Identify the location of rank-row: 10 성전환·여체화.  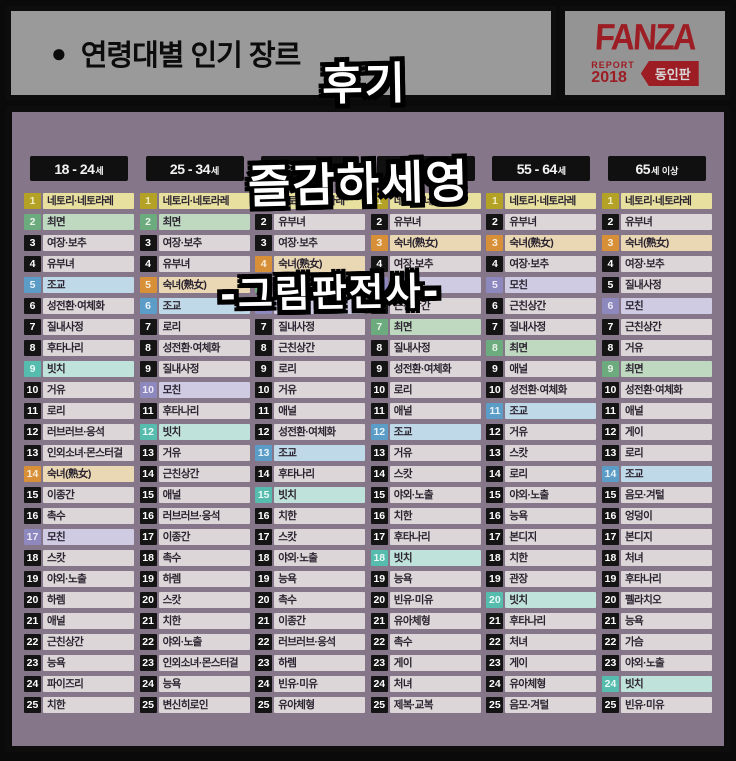
(656, 390).